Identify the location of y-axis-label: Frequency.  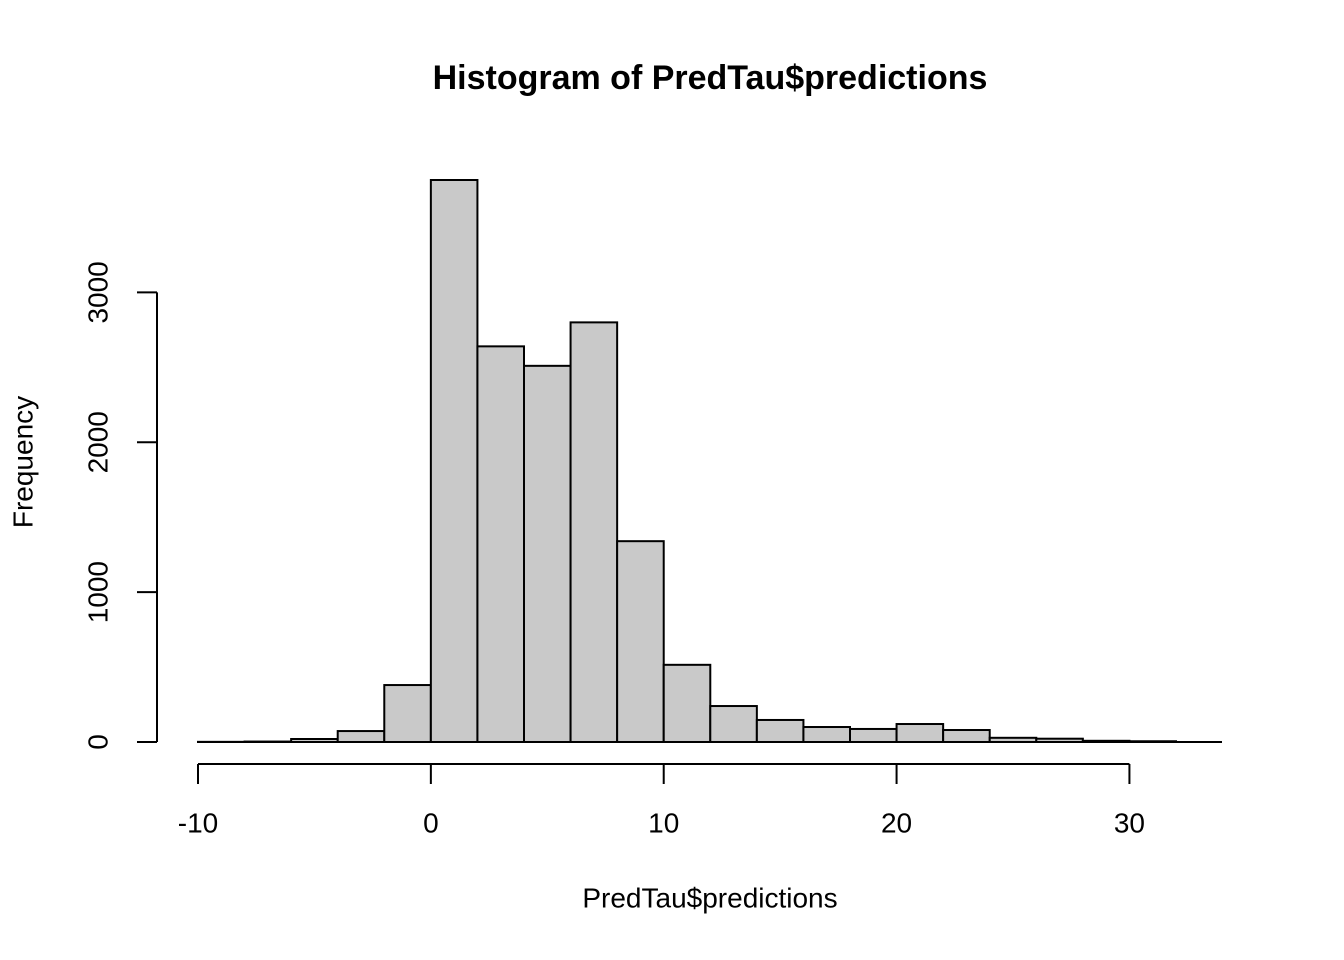
(22, 462).